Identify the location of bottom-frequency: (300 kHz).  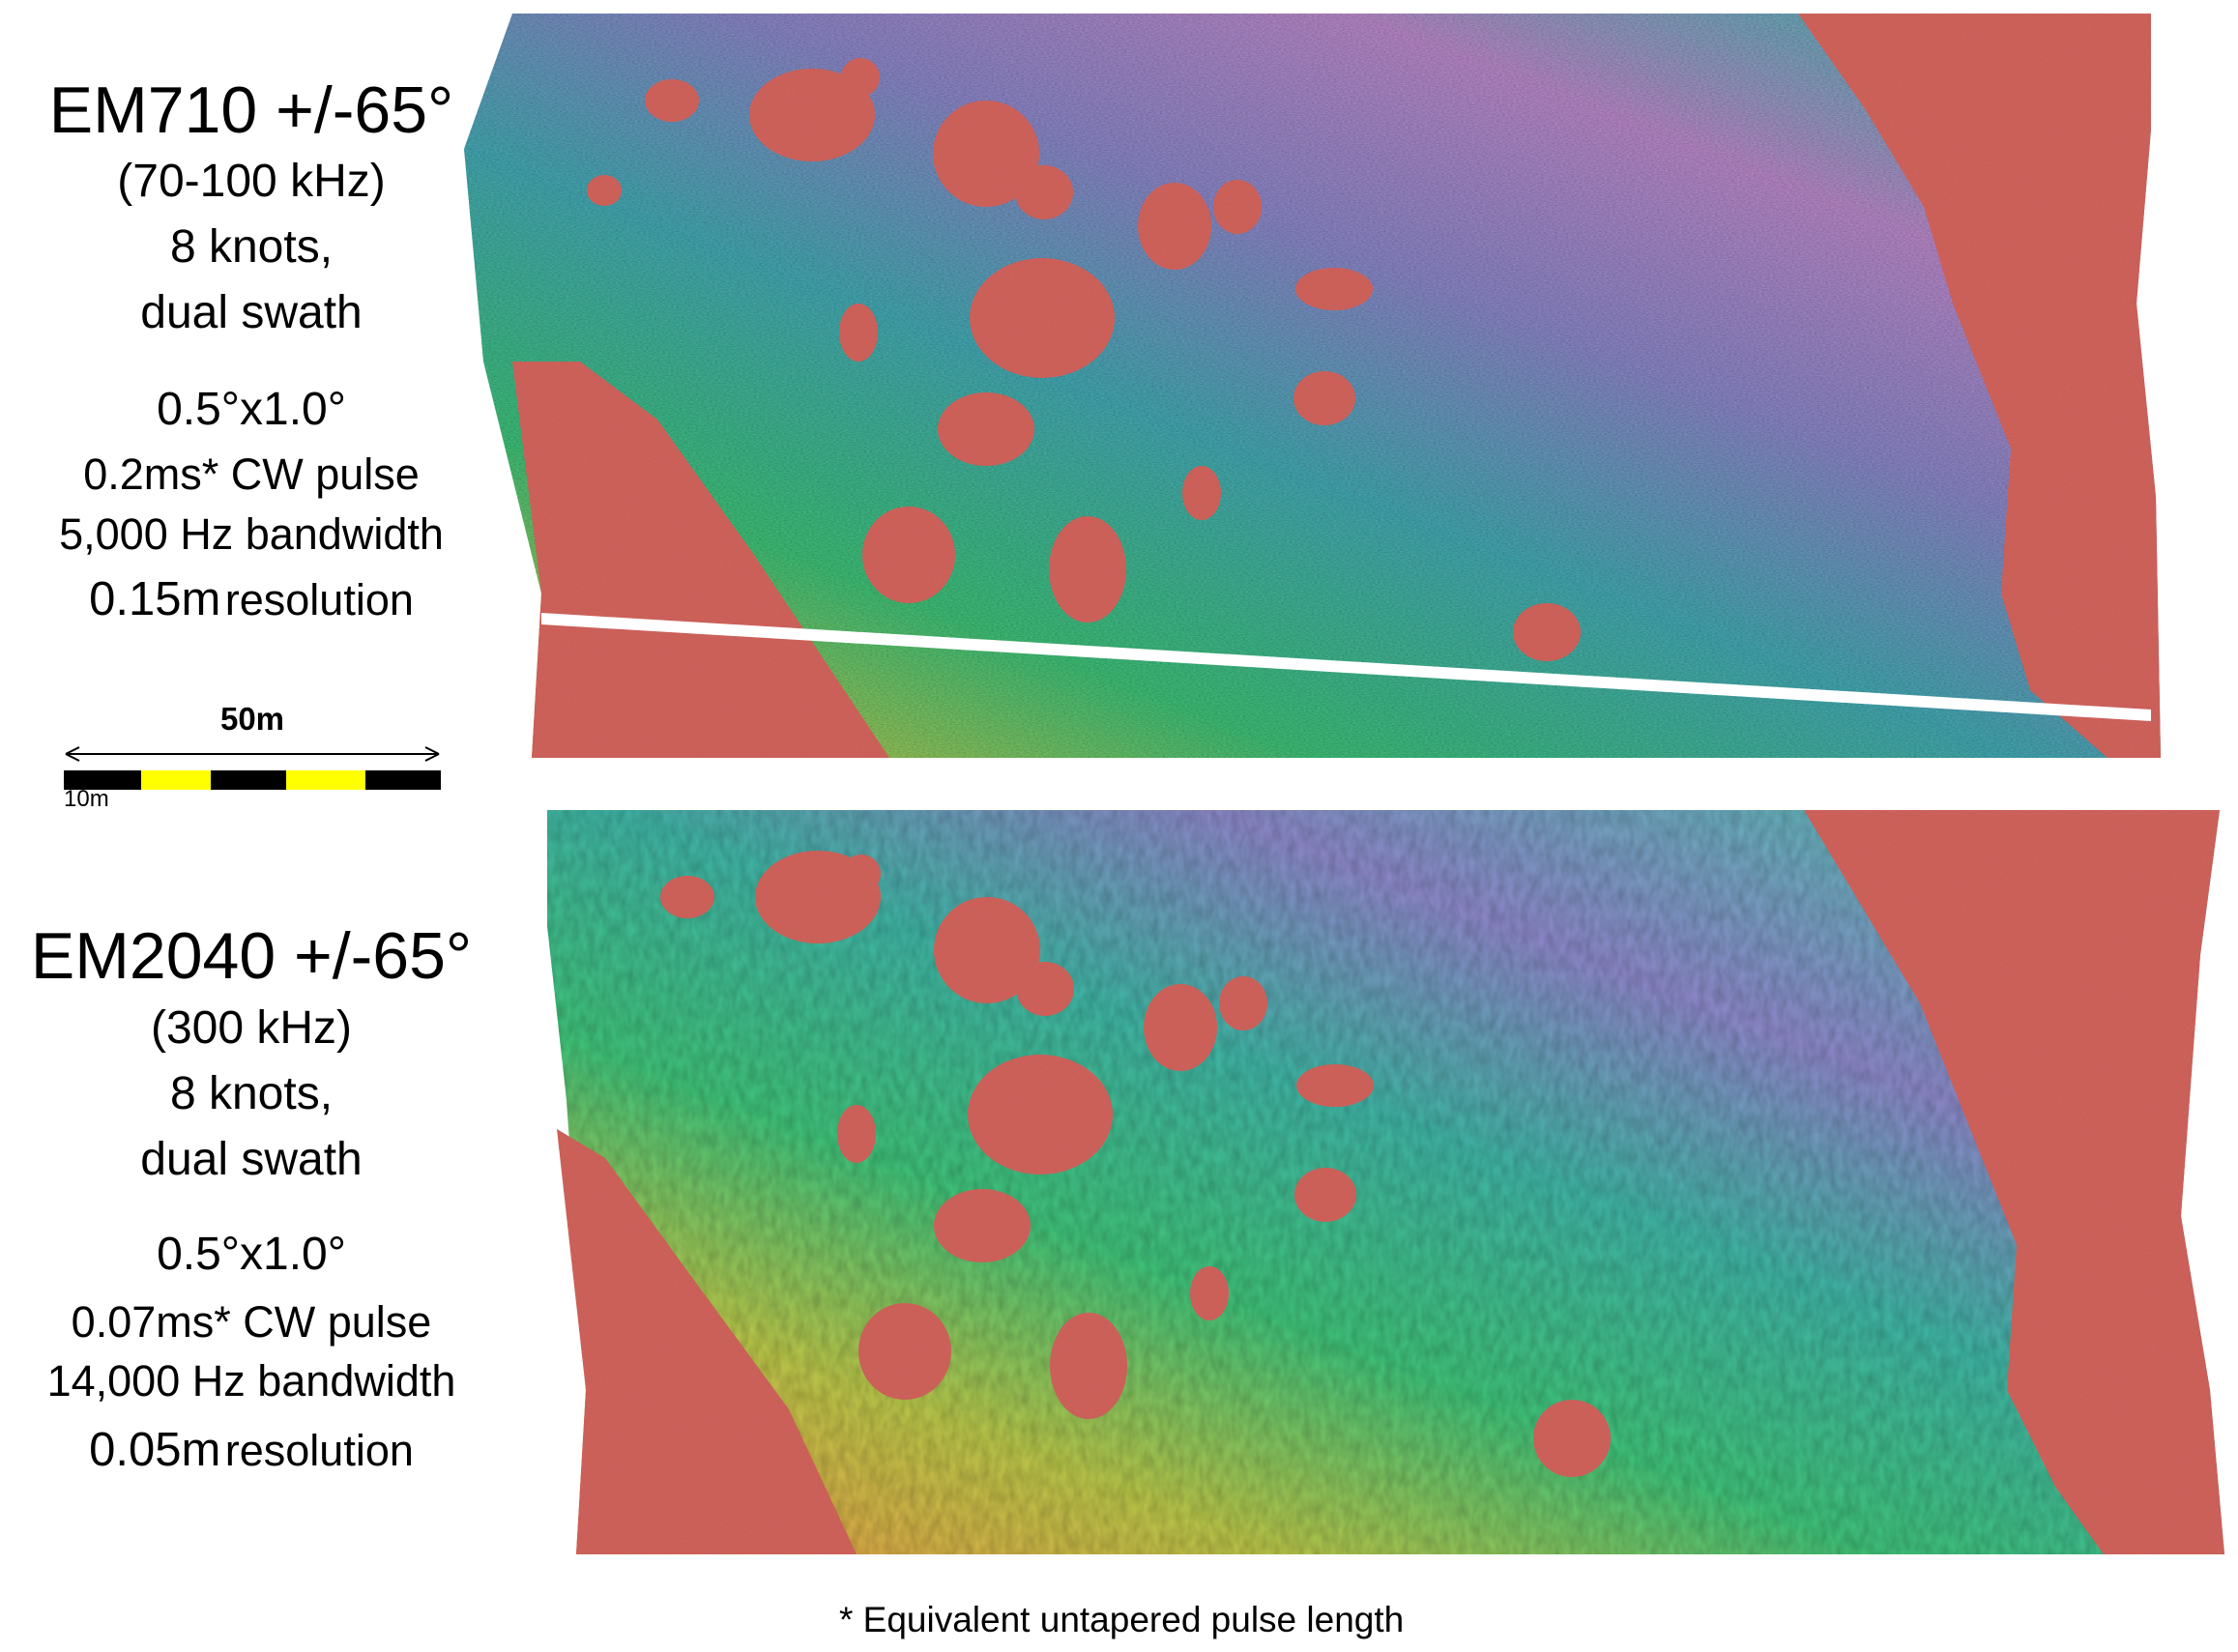
(252, 1028).